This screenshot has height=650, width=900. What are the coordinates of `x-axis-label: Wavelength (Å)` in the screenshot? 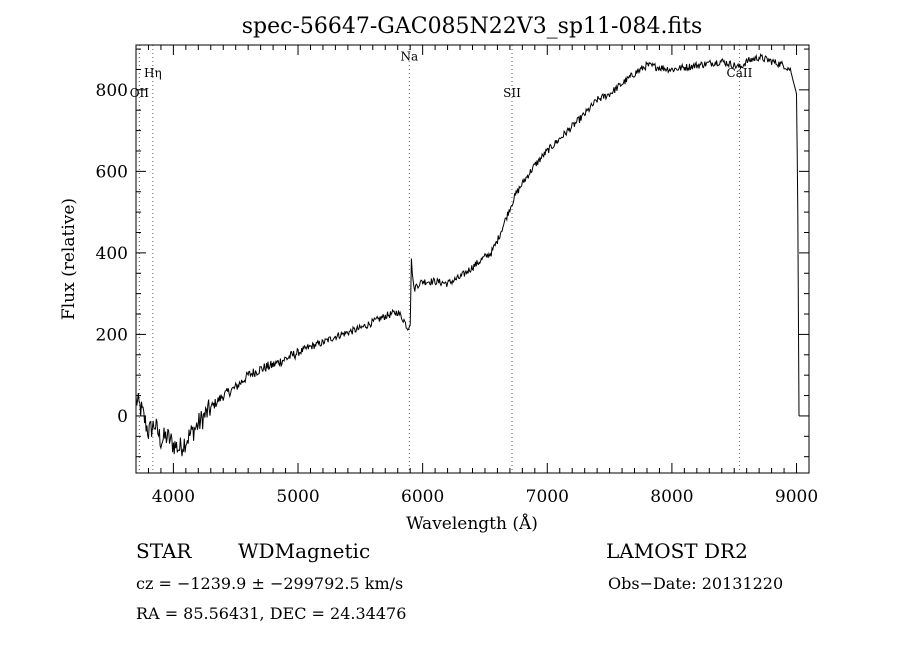 It's located at (472, 523).